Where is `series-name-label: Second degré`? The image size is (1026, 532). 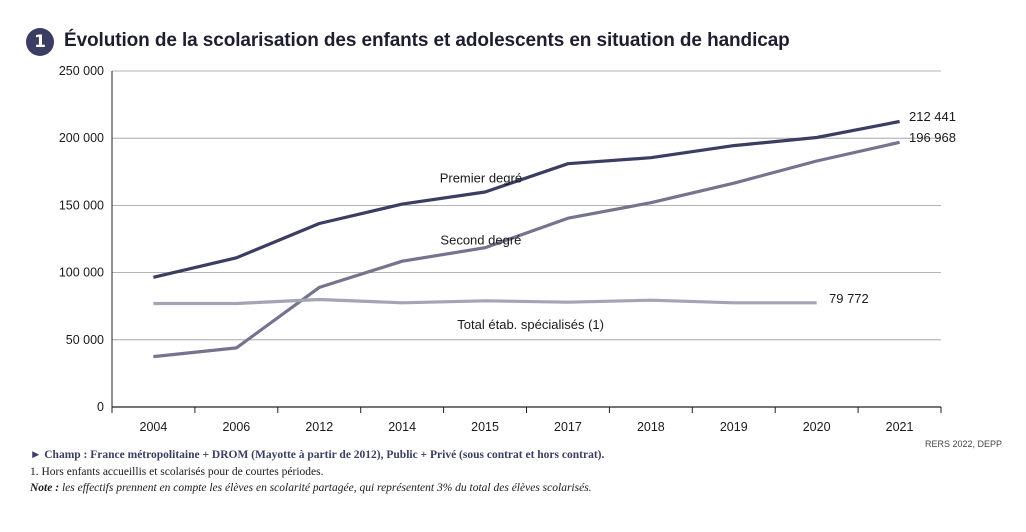
series-name-label: Second degré is located at coordinates (480, 239).